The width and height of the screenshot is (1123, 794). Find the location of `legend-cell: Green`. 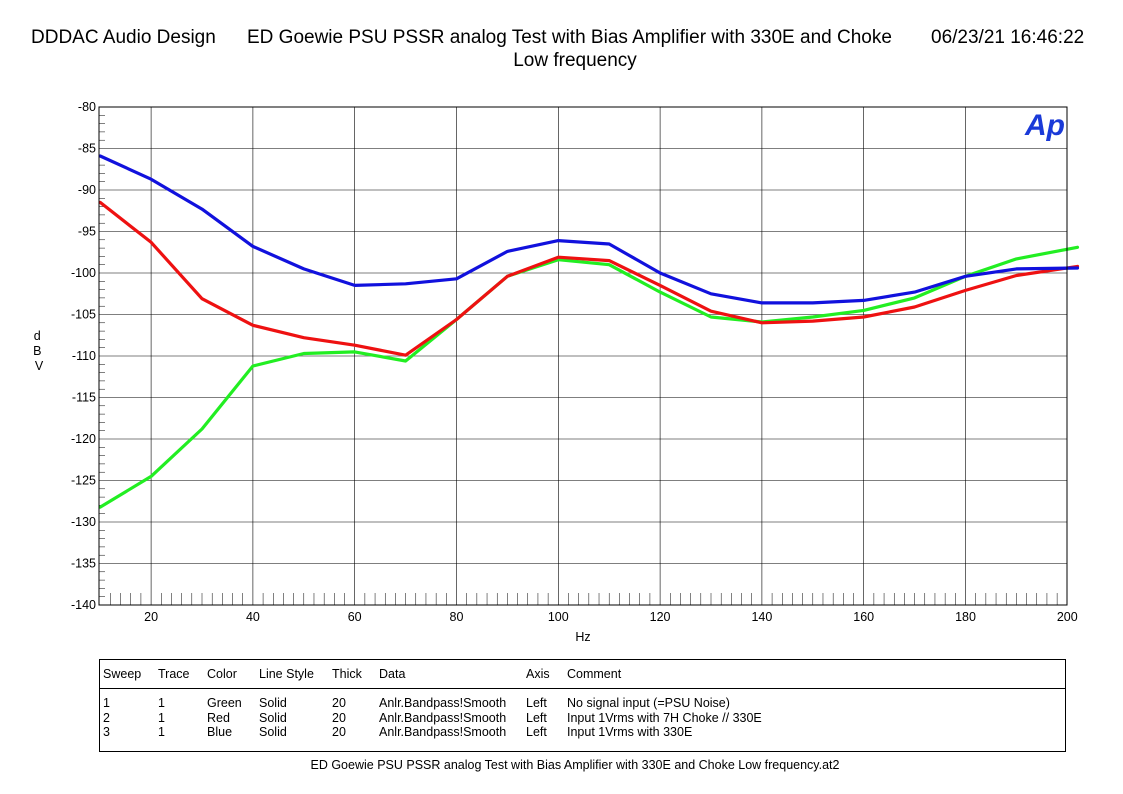

legend-cell: Green is located at coordinates (224, 703).